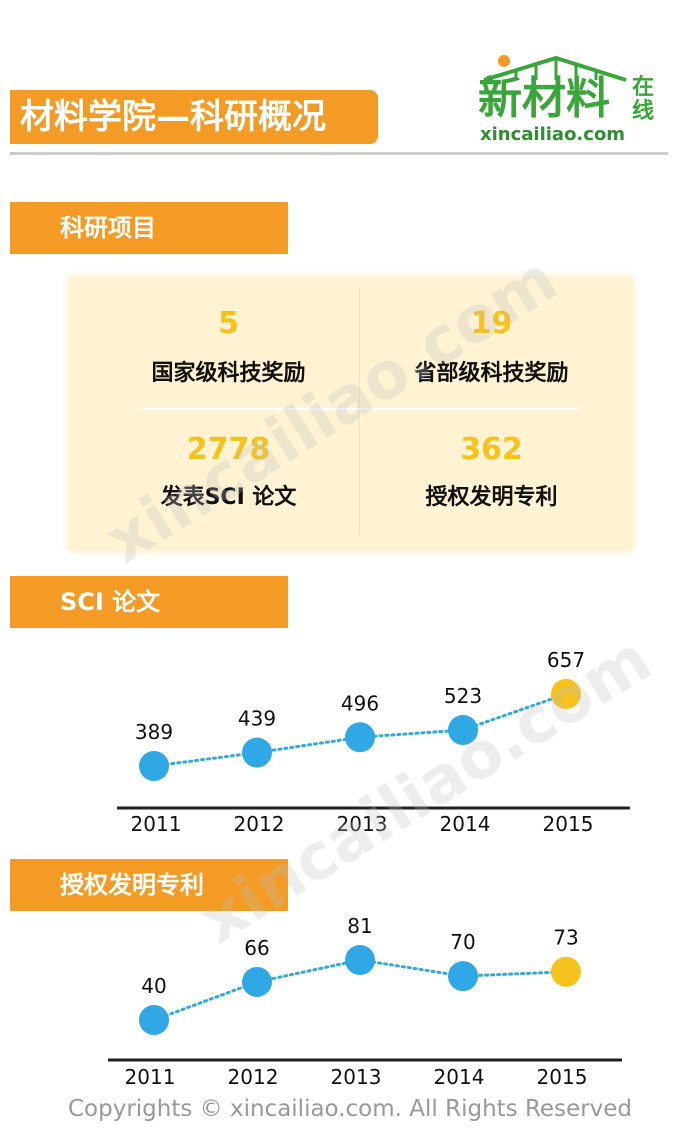 Image resolution: width=700 pixels, height=1139 pixels. I want to click on data-label-2011: 389, so click(154, 732).